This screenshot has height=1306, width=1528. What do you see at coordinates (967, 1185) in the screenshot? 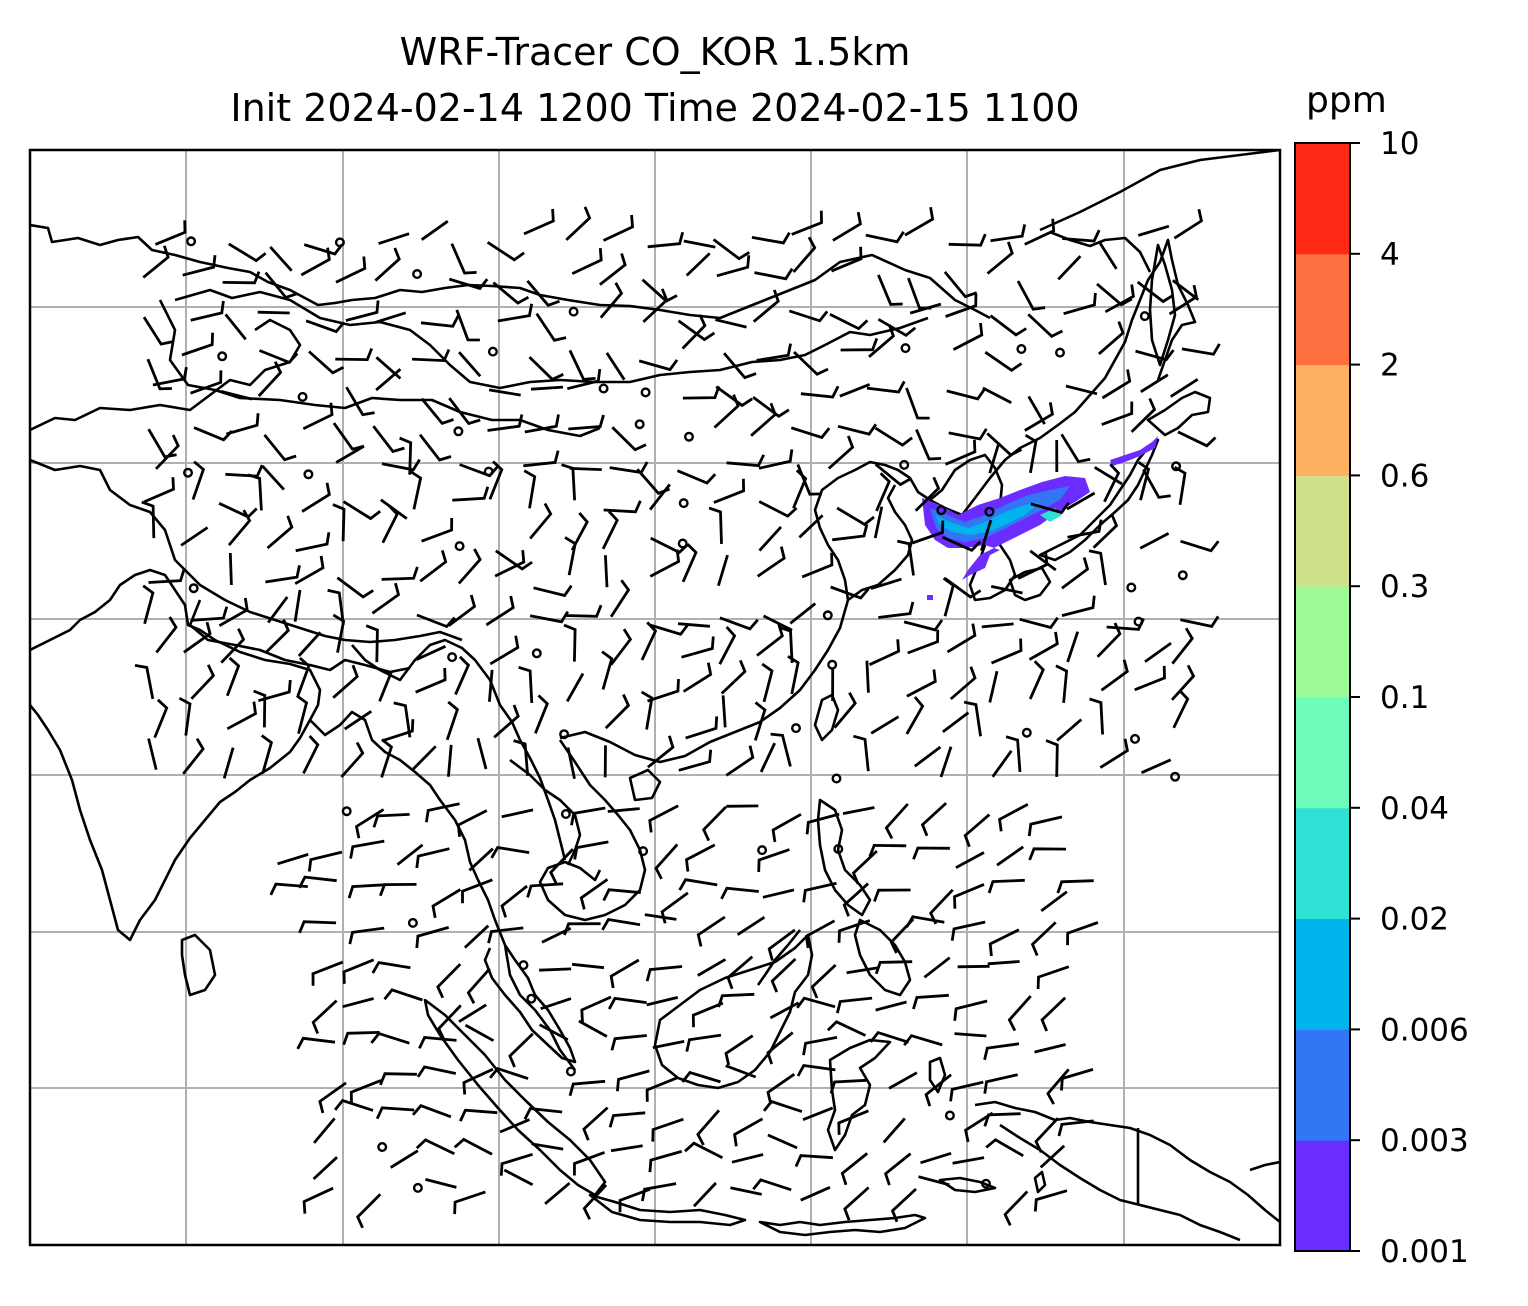
I see `coast-timor` at bounding box center [967, 1185].